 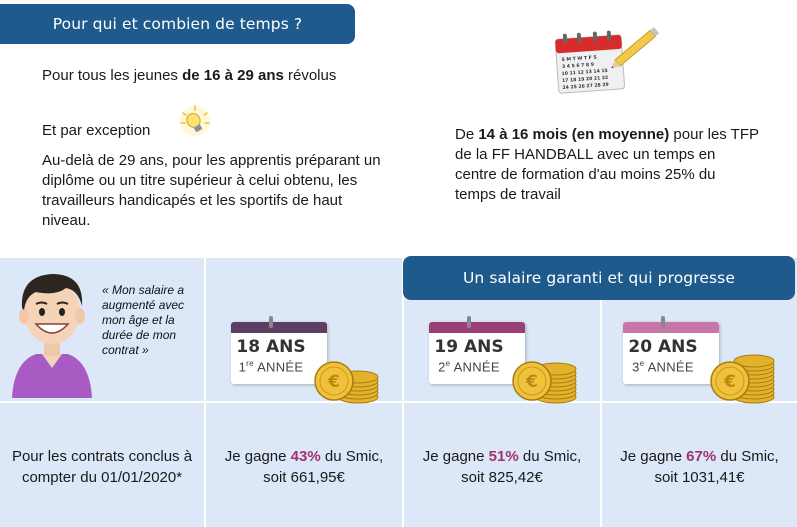 I want to click on contract-note-cell, so click(x=102, y=465).